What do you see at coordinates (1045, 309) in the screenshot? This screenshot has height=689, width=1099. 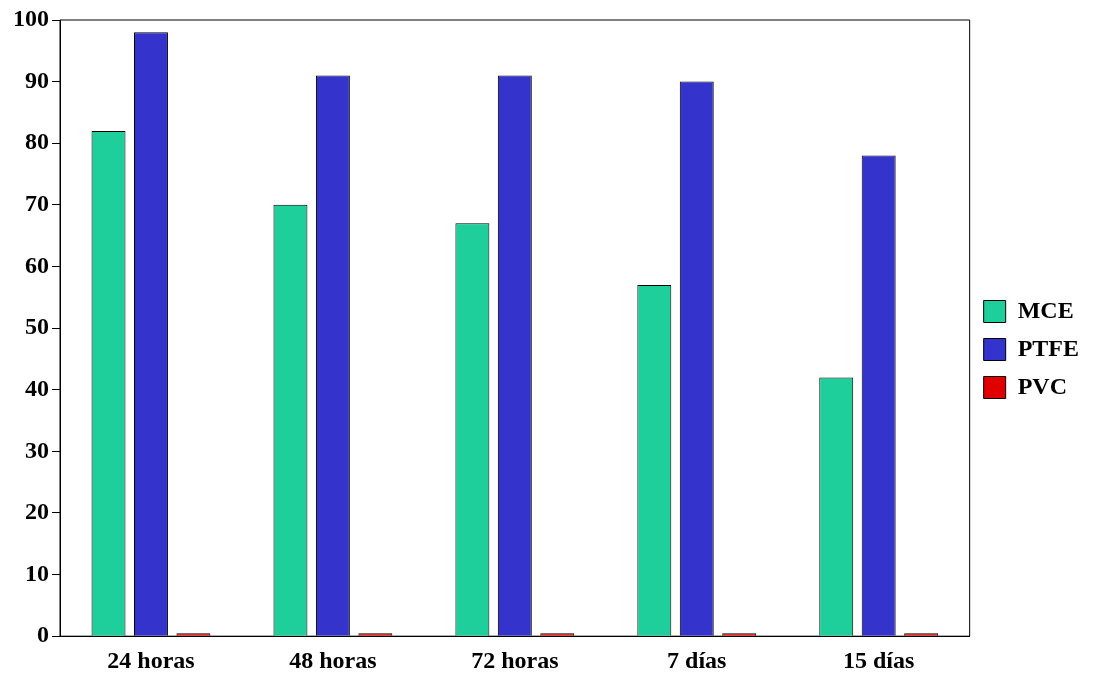 I see `legend-label: MCE` at bounding box center [1045, 309].